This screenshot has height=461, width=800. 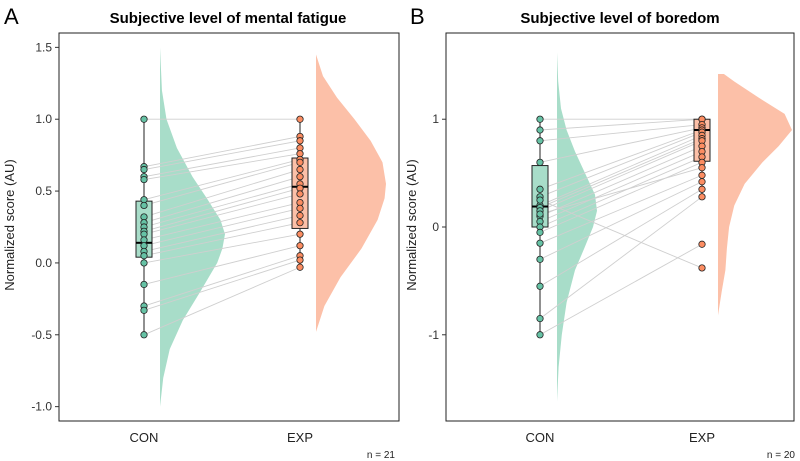 What do you see at coordinates (11, 16) in the screenshot?
I see `panel-a-label: A` at bounding box center [11, 16].